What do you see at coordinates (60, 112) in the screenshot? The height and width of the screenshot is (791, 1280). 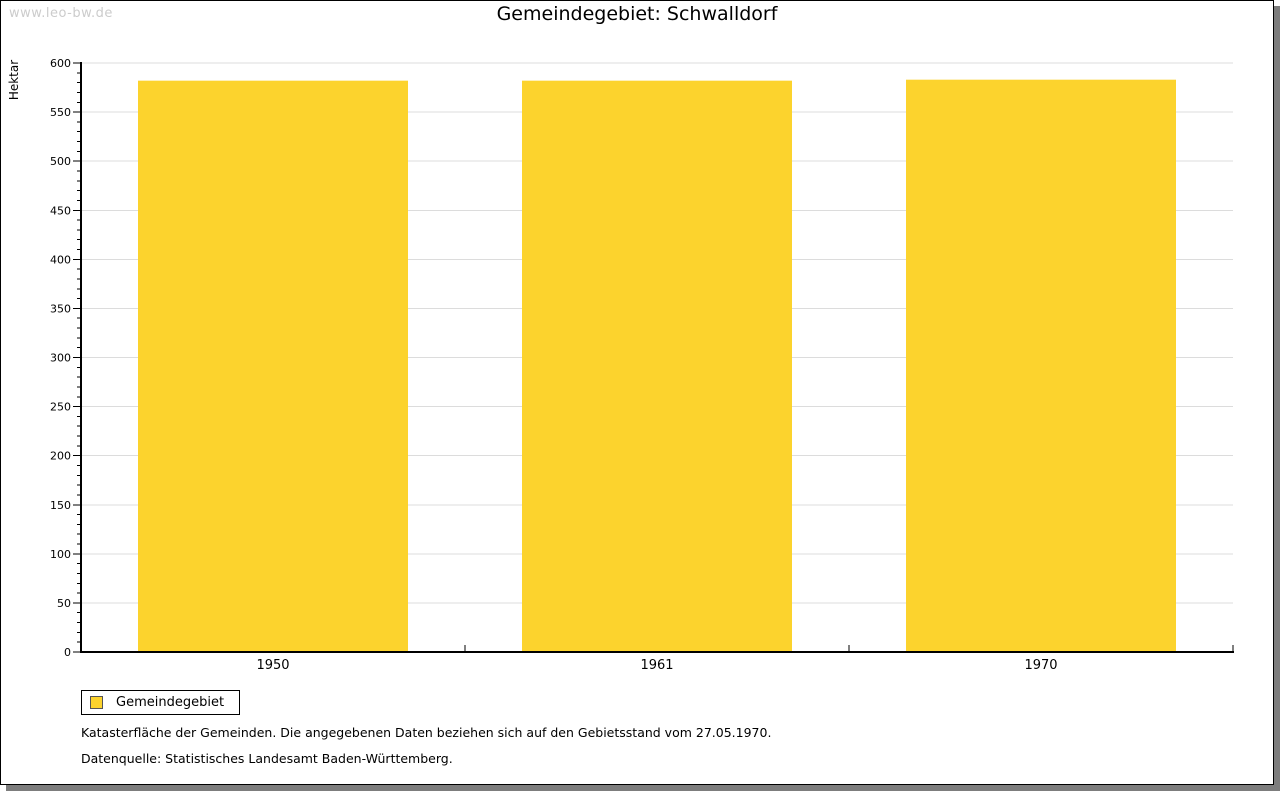 I see `svg-text: 550` at bounding box center [60, 112].